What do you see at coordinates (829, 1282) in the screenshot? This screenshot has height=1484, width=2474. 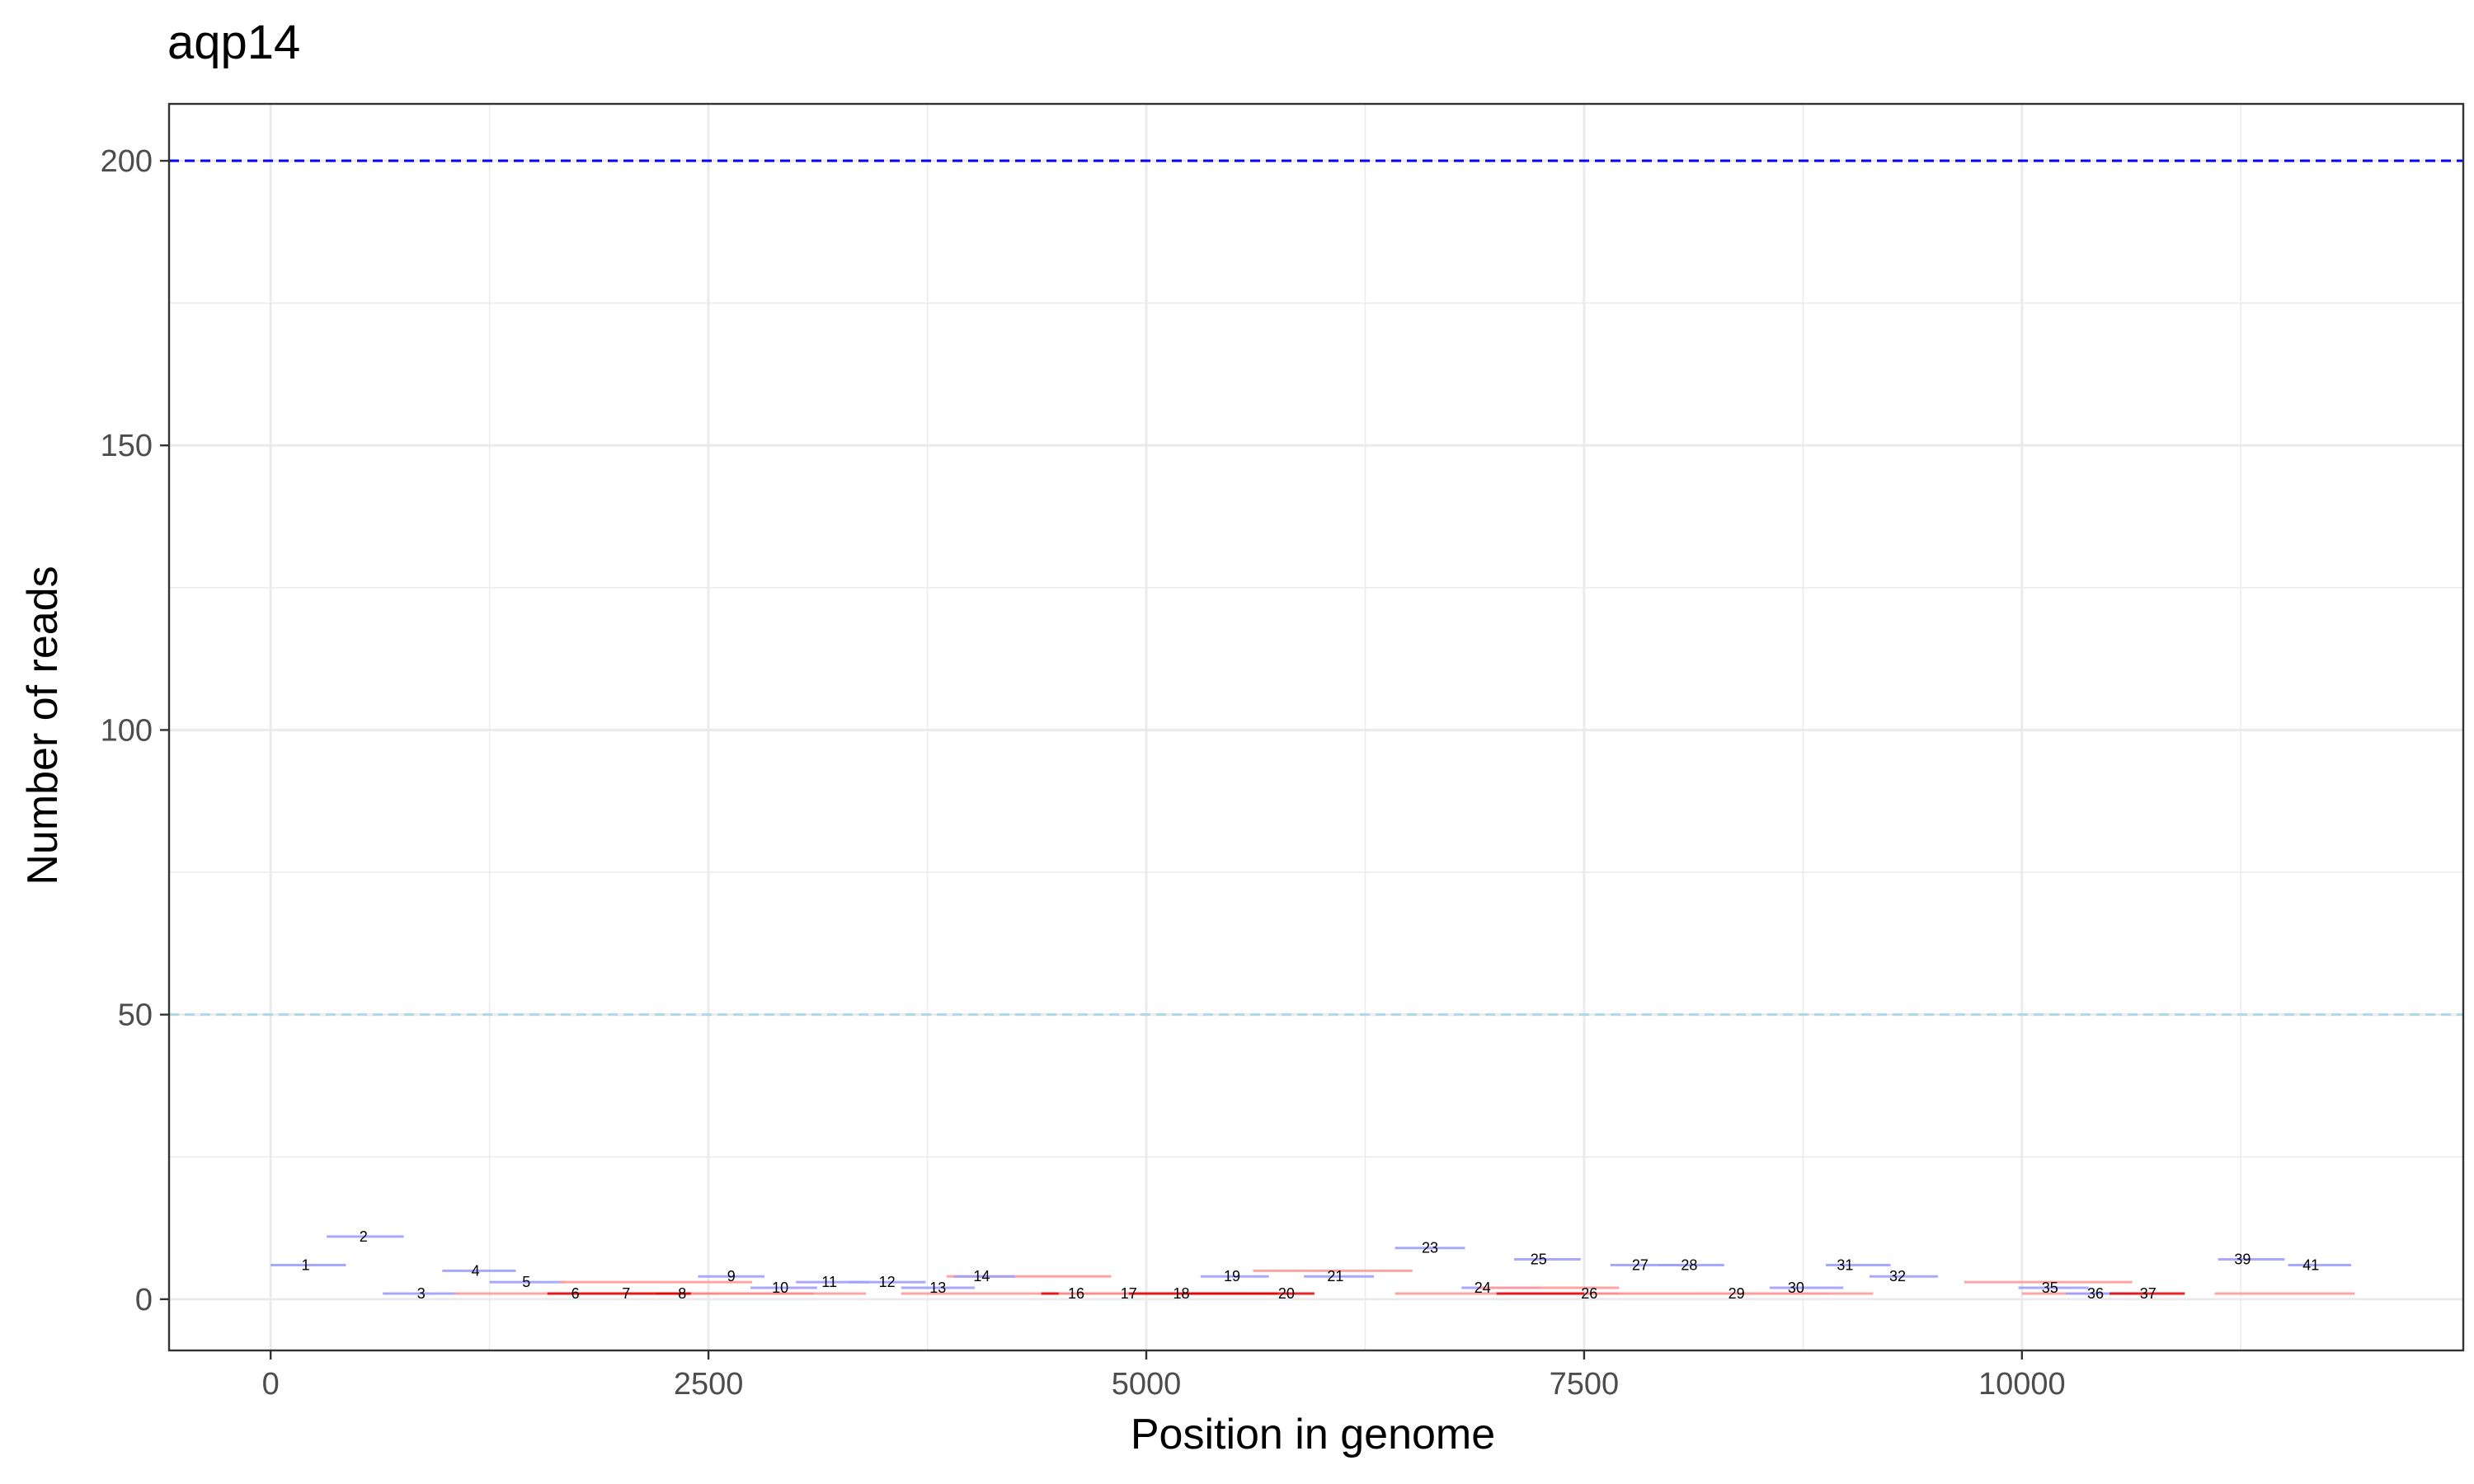 I see `segment-label: 11` at bounding box center [829, 1282].